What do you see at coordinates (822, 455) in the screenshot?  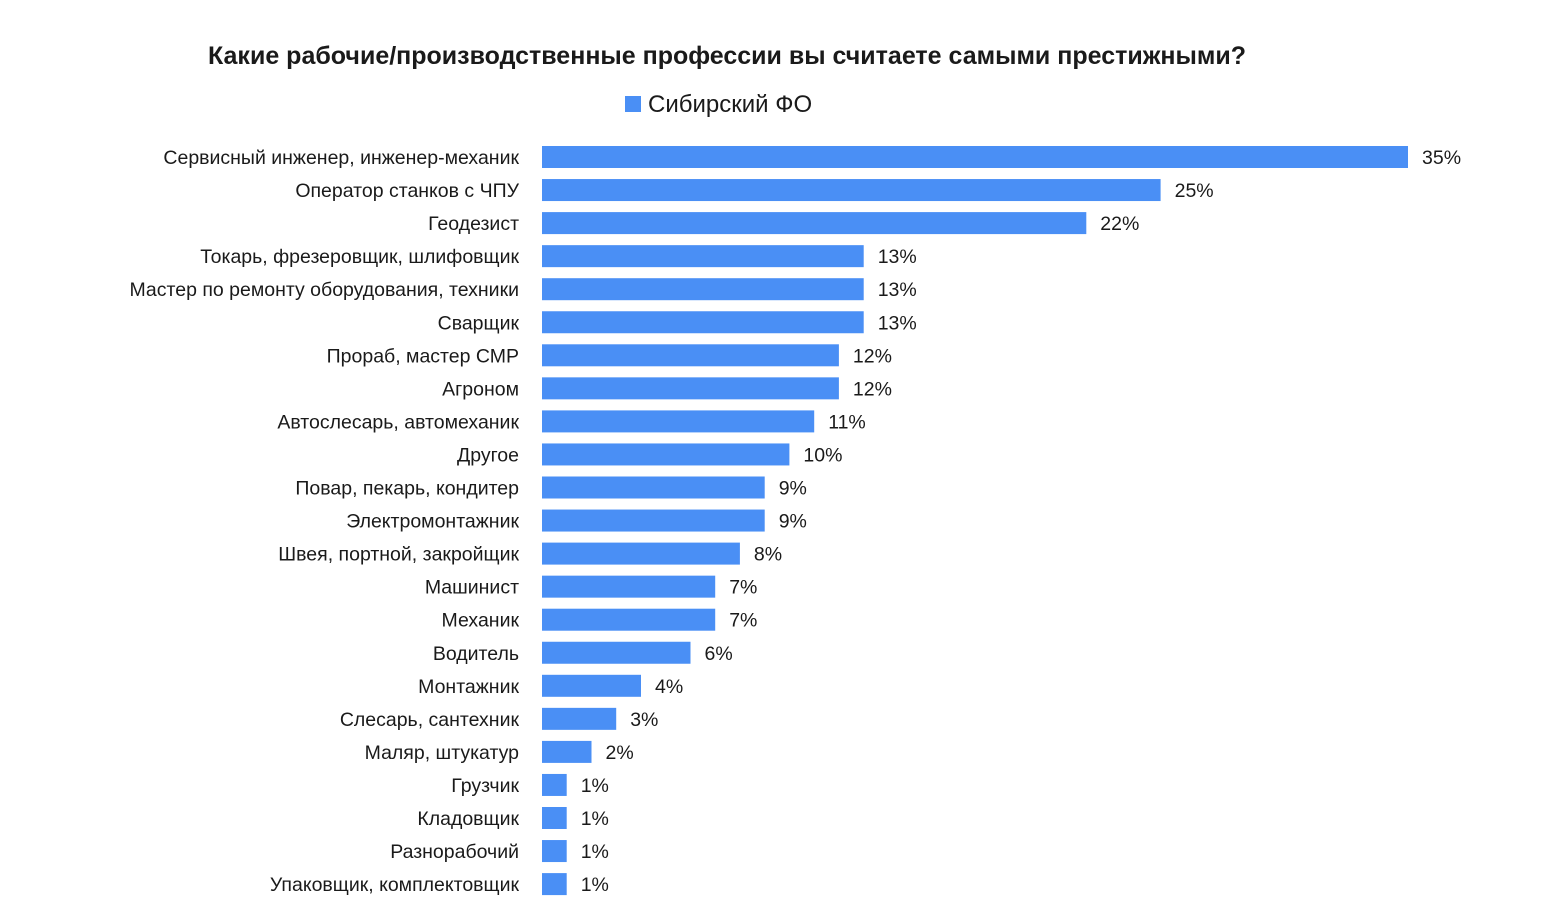 I see `data-label: 10%` at bounding box center [822, 455].